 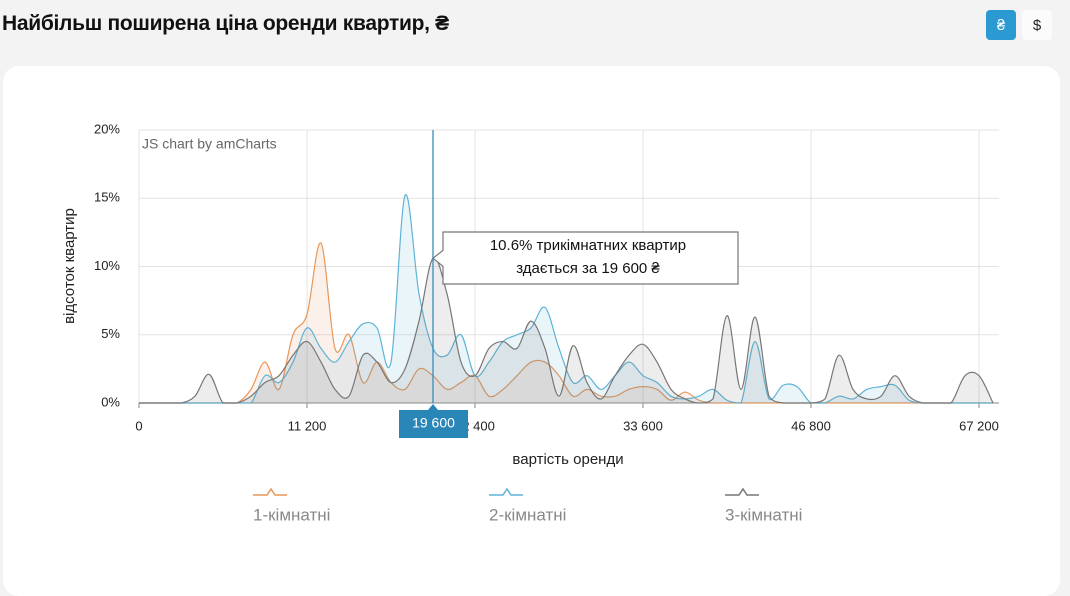 What do you see at coordinates (291, 514) in the screenshot?
I see `legend-label: 1-кімнатні` at bounding box center [291, 514].